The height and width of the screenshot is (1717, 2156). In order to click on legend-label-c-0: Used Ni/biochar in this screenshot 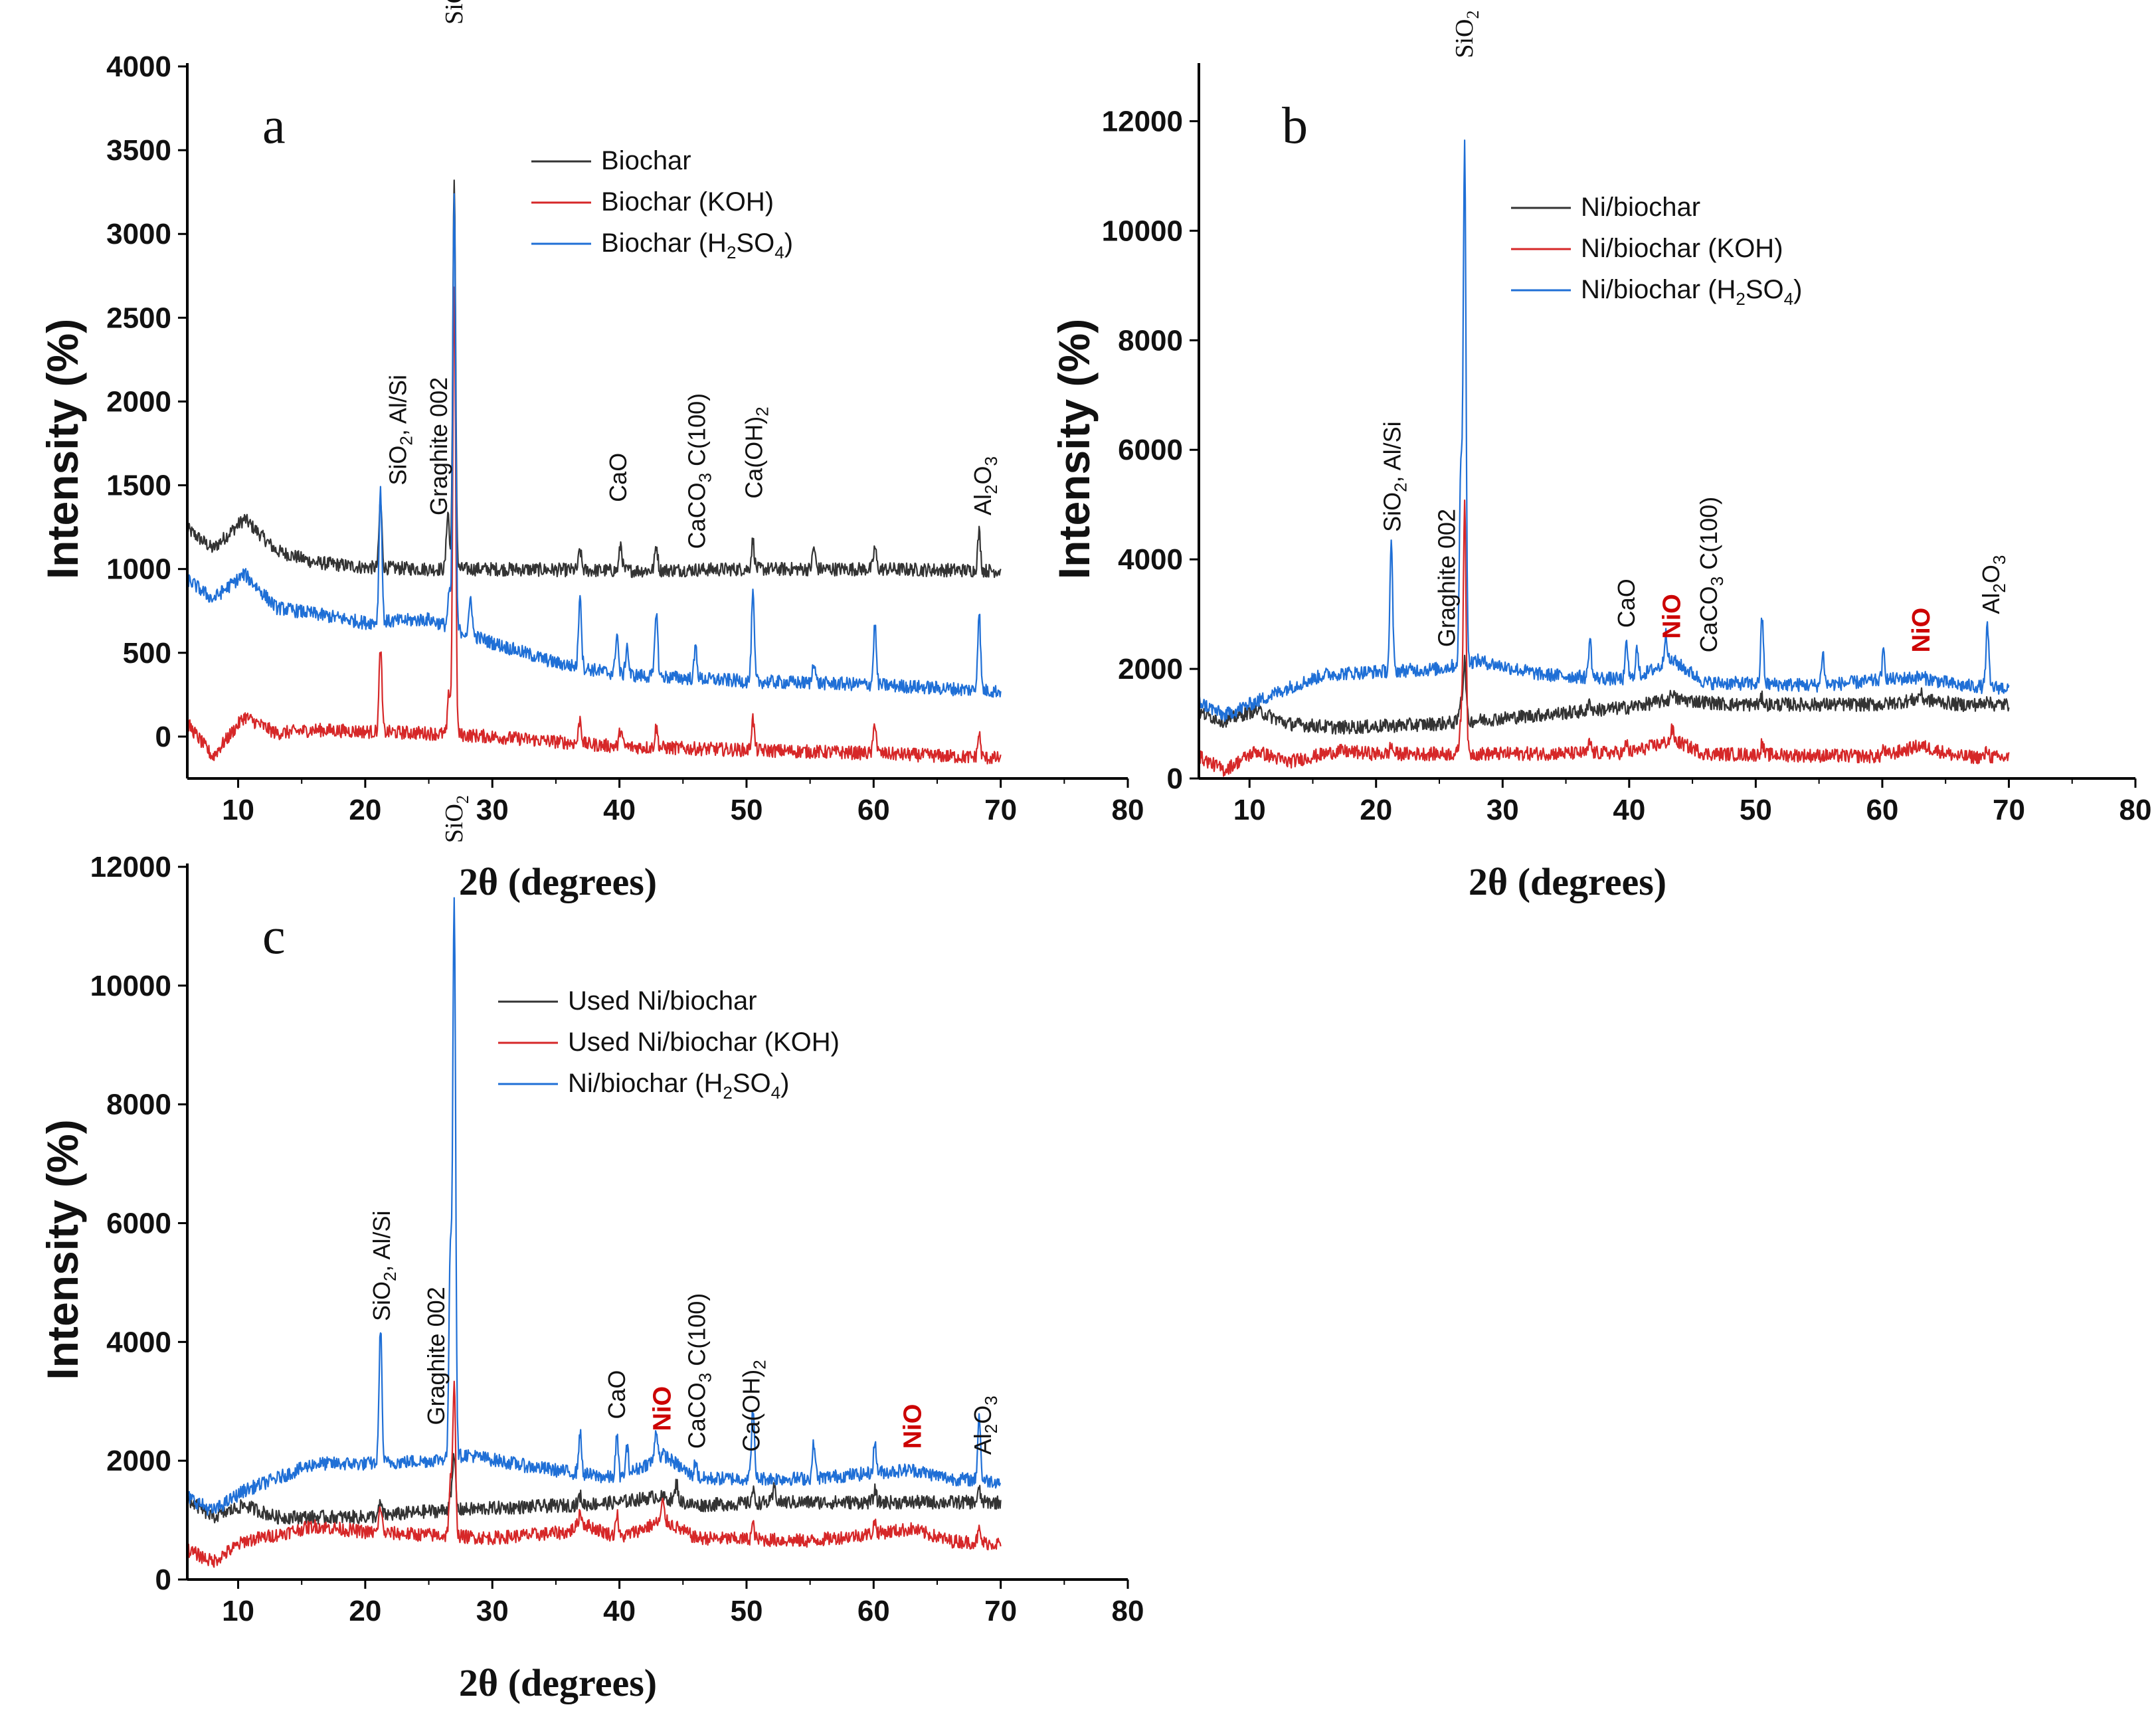, I will do `click(662, 1001)`.